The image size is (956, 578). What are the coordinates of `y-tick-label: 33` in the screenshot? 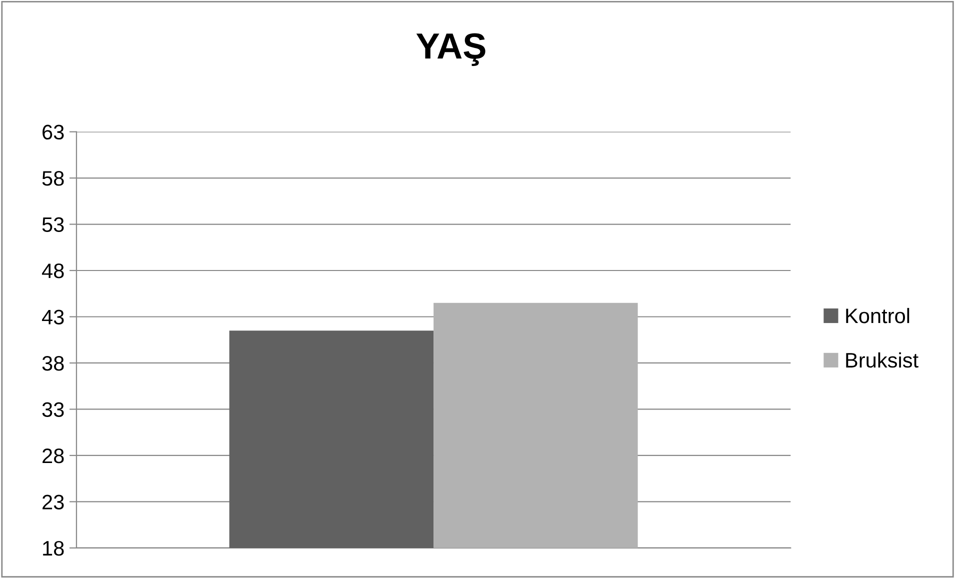 It's located at (53, 409).